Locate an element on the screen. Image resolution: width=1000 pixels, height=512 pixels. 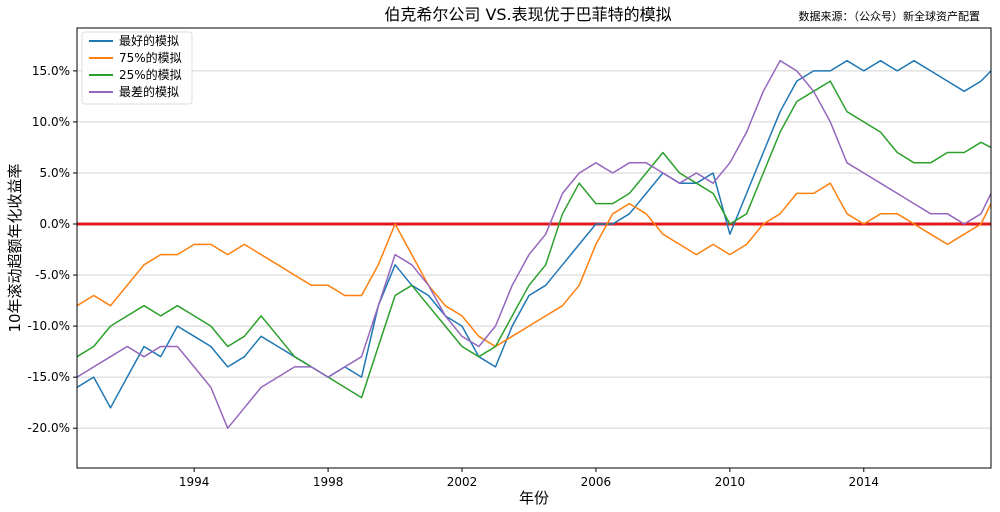
y-tick-label: 5.0% is located at coordinates (55, 173).